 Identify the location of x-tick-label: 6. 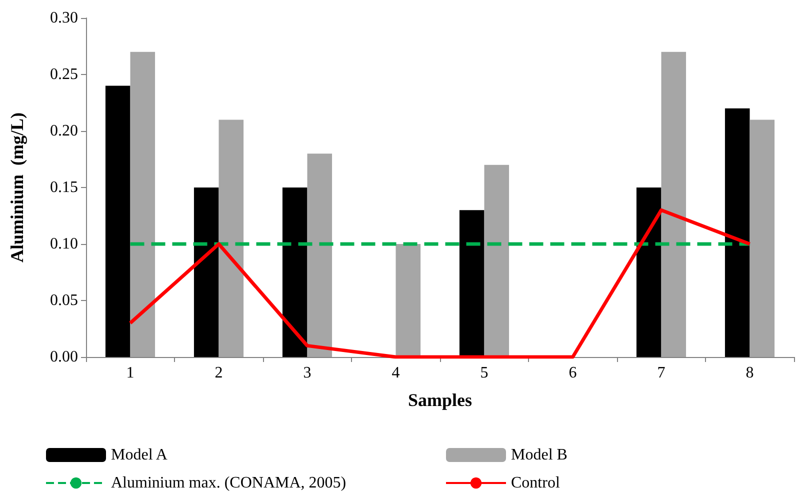
(572, 373).